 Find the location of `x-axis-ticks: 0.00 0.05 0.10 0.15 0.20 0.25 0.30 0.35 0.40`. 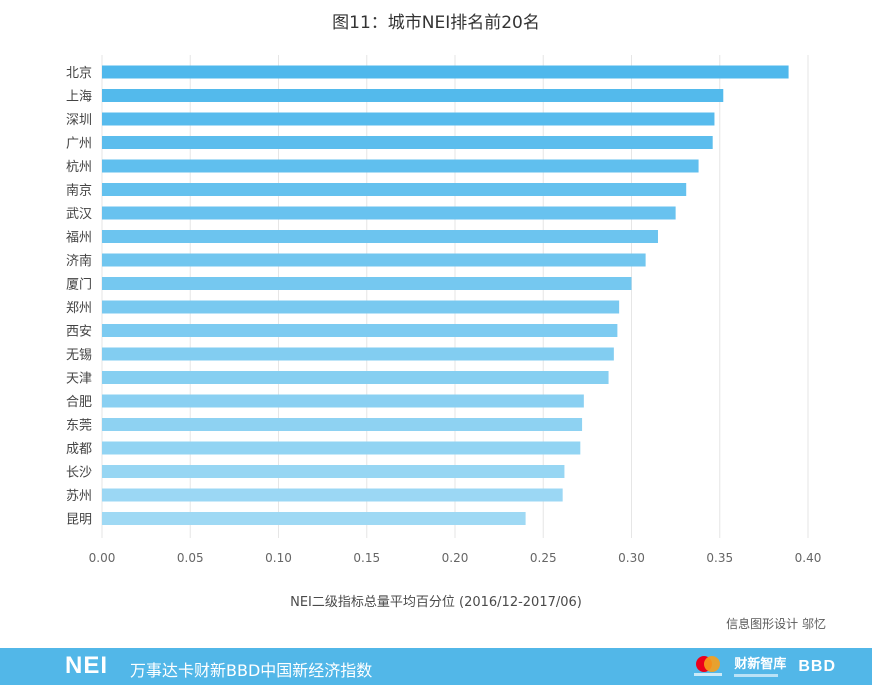

x-axis-ticks: 0.00 0.05 0.10 0.15 0.20 0.25 0.30 0.35 0.40 is located at coordinates (455, 558).